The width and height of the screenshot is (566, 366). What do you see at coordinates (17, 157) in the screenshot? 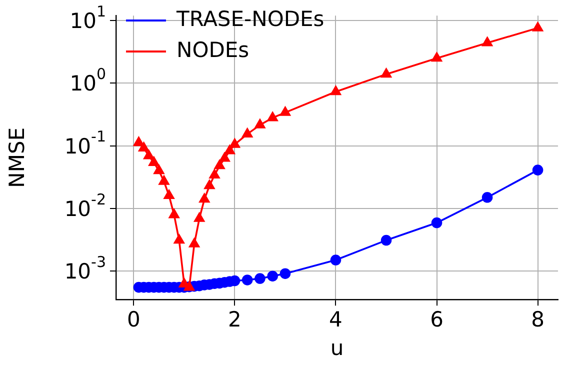
I see `y-axis-title: NMSE` at bounding box center [17, 157].